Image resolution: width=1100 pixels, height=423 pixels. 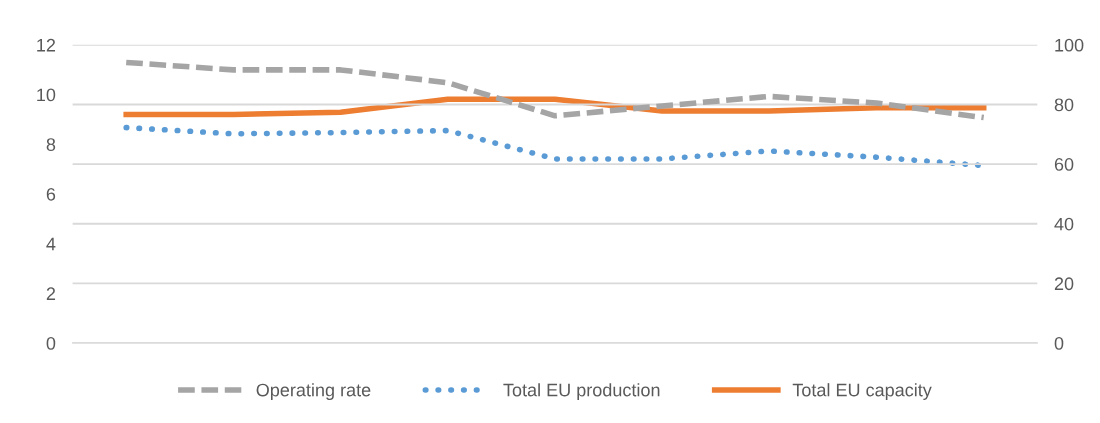 I want to click on y2-tick-label: 100, so click(x=1069, y=45).